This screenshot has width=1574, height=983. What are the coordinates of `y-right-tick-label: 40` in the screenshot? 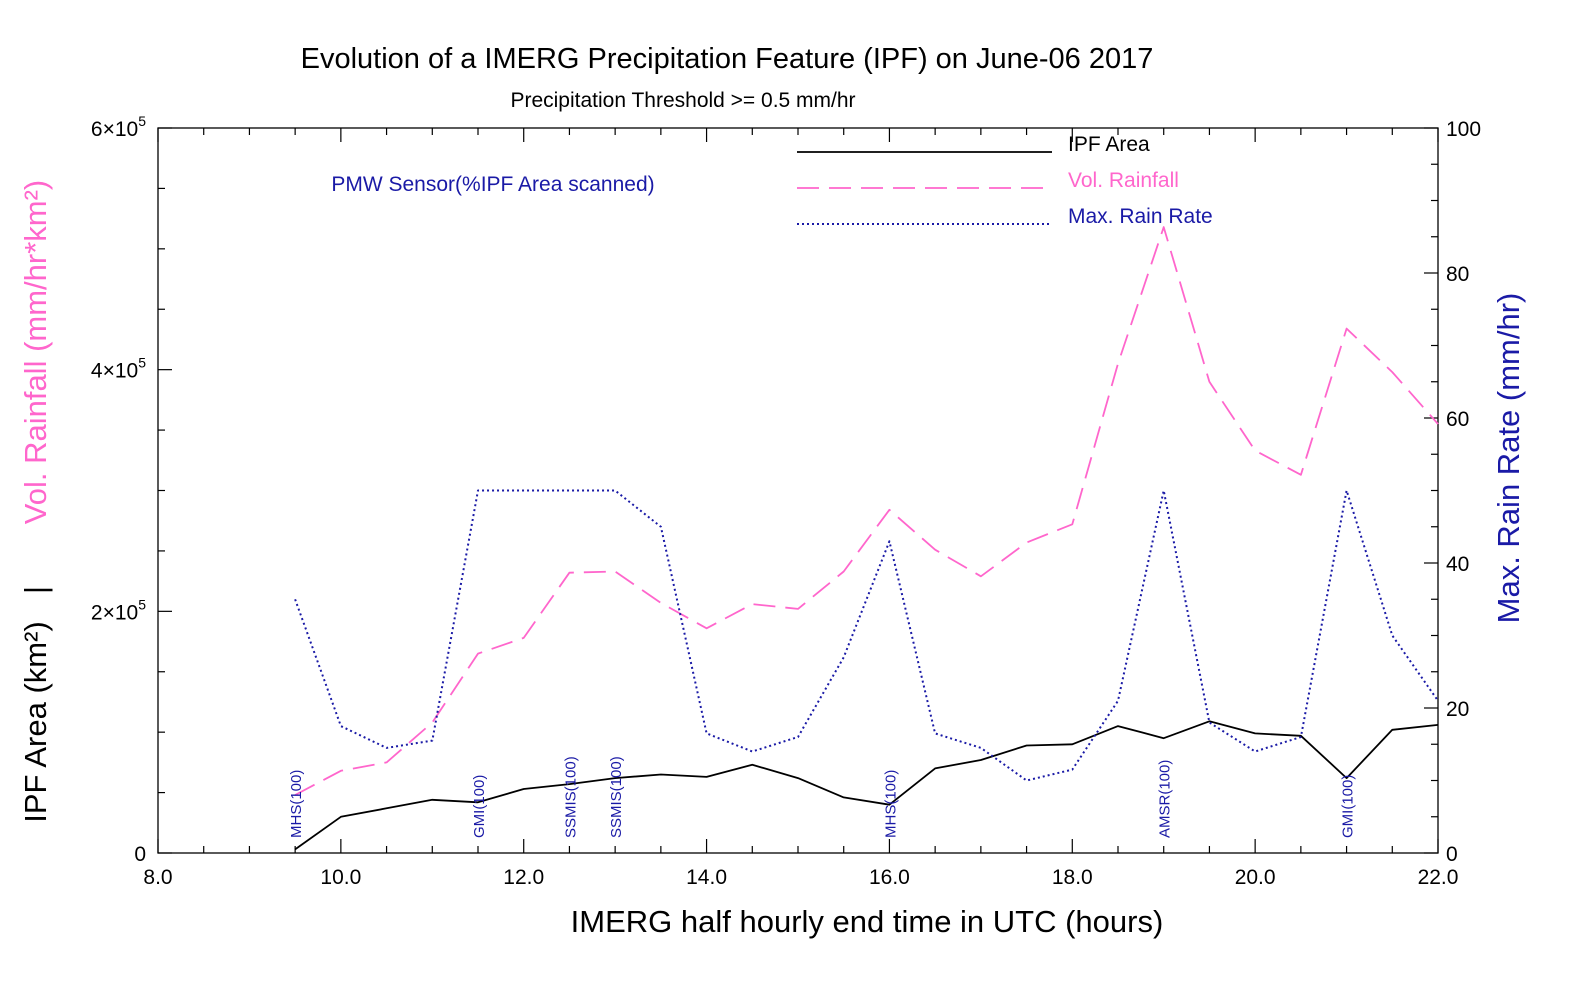 It's located at (1457, 564).